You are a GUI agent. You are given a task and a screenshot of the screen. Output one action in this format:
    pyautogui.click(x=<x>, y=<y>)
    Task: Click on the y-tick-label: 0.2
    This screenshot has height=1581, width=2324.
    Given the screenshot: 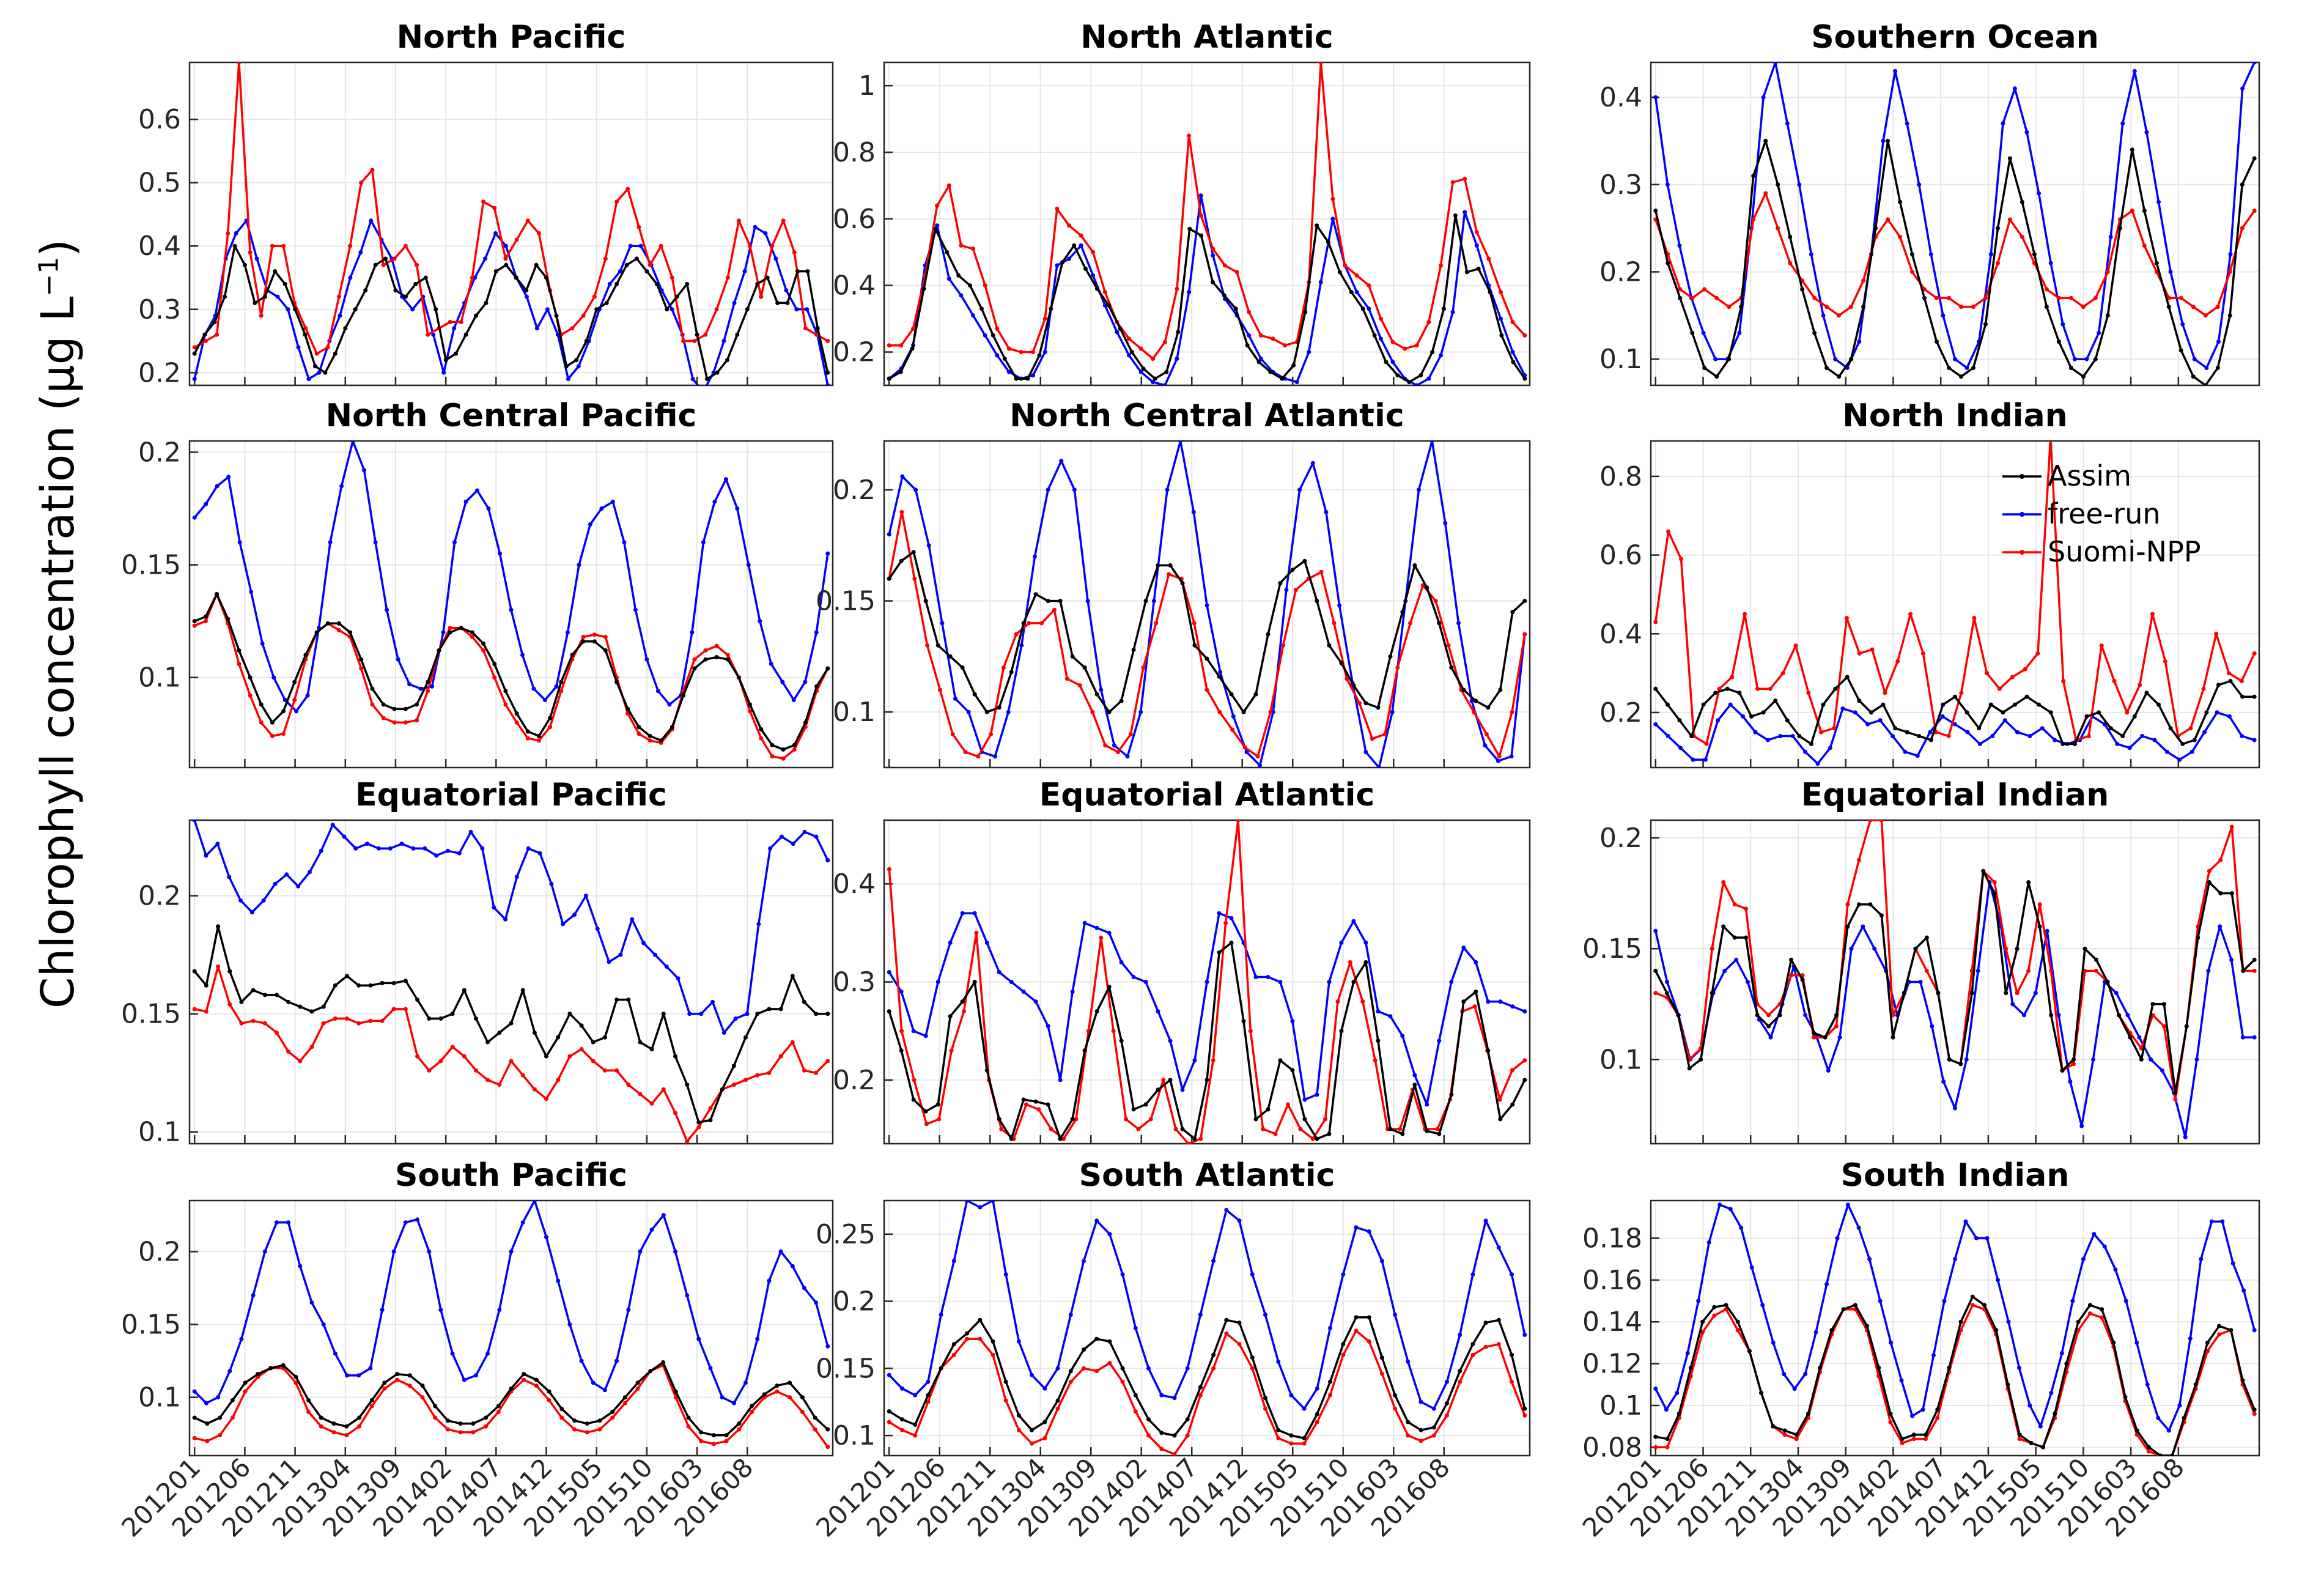 What is the action you would take?
    pyautogui.click(x=854, y=1301)
    